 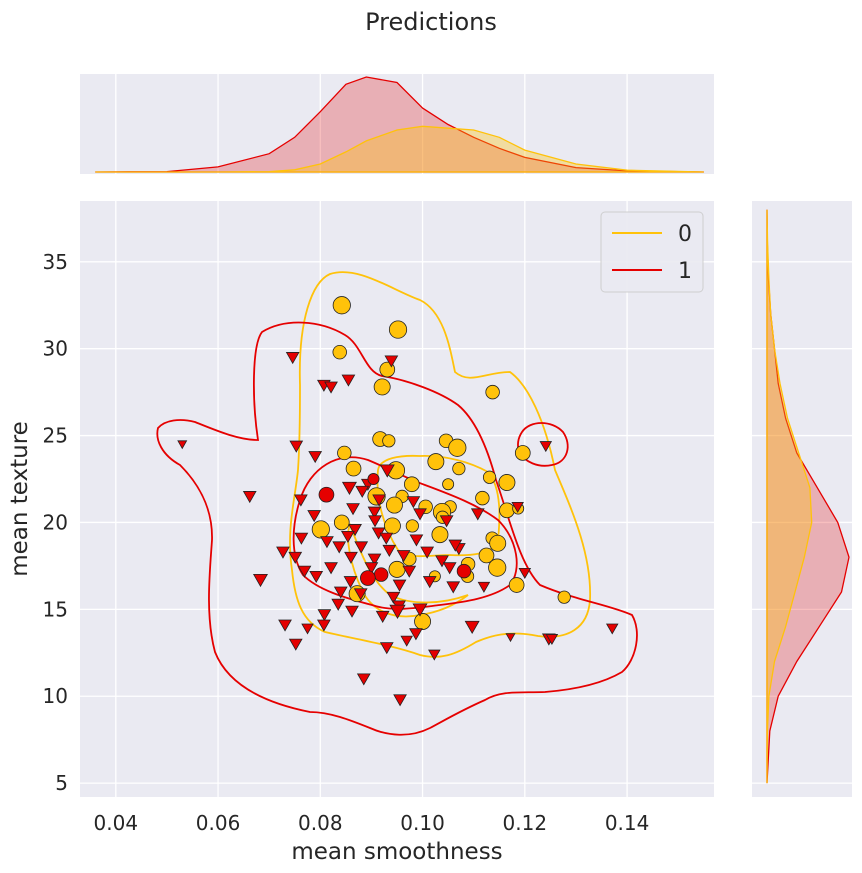 What do you see at coordinates (55, 262) in the screenshot?
I see `y-tick-label: 35` at bounding box center [55, 262].